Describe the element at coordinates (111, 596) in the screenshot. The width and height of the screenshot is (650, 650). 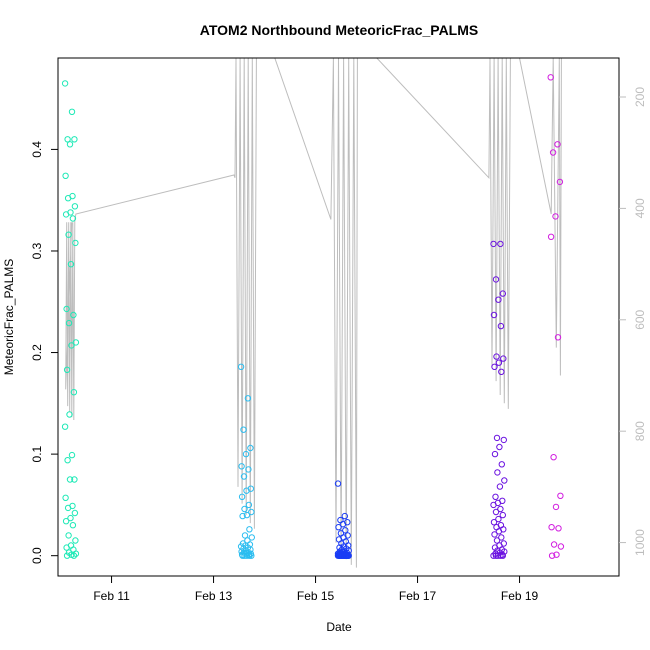
I see `x-tick-label: Feb 11` at that location.